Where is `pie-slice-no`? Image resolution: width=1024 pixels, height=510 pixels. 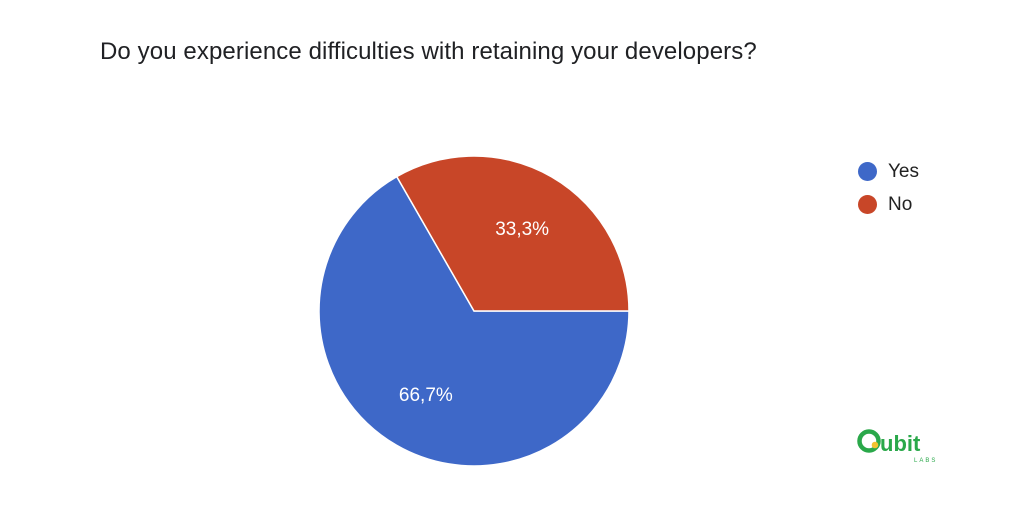 pie-slice-no is located at coordinates (512, 233).